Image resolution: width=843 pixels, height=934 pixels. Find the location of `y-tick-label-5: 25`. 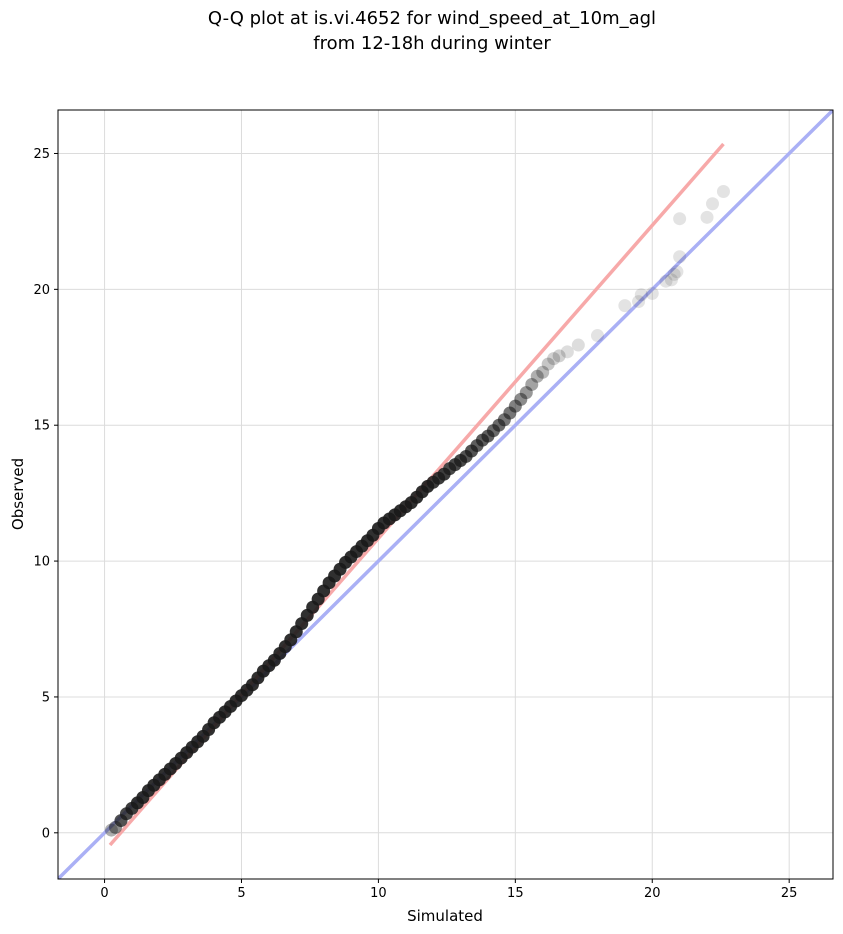

y-tick-label-5: 25 is located at coordinates (41, 154).